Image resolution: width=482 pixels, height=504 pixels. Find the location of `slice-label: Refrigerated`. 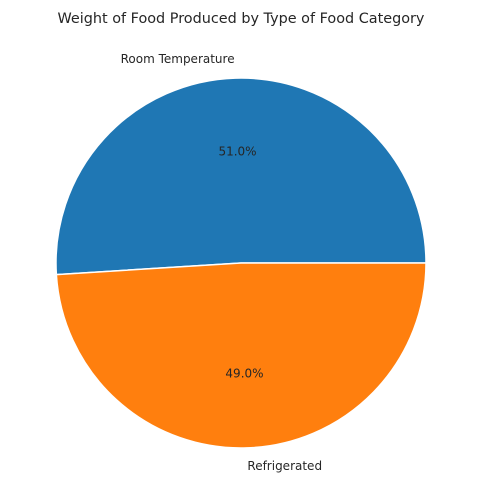

slice-label: Refrigerated is located at coordinates (284, 466).